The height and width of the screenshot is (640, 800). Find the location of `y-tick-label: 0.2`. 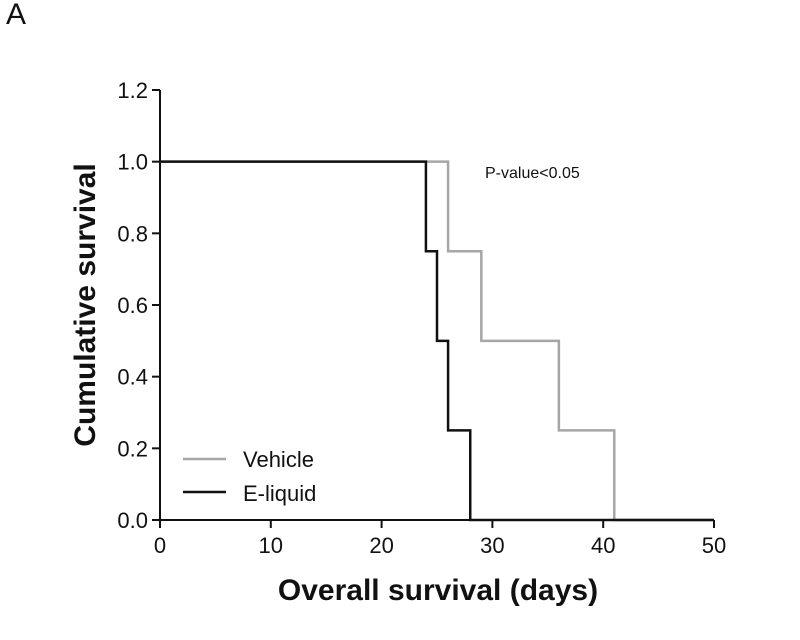

y-tick-label: 0.2 is located at coordinates (132, 448).